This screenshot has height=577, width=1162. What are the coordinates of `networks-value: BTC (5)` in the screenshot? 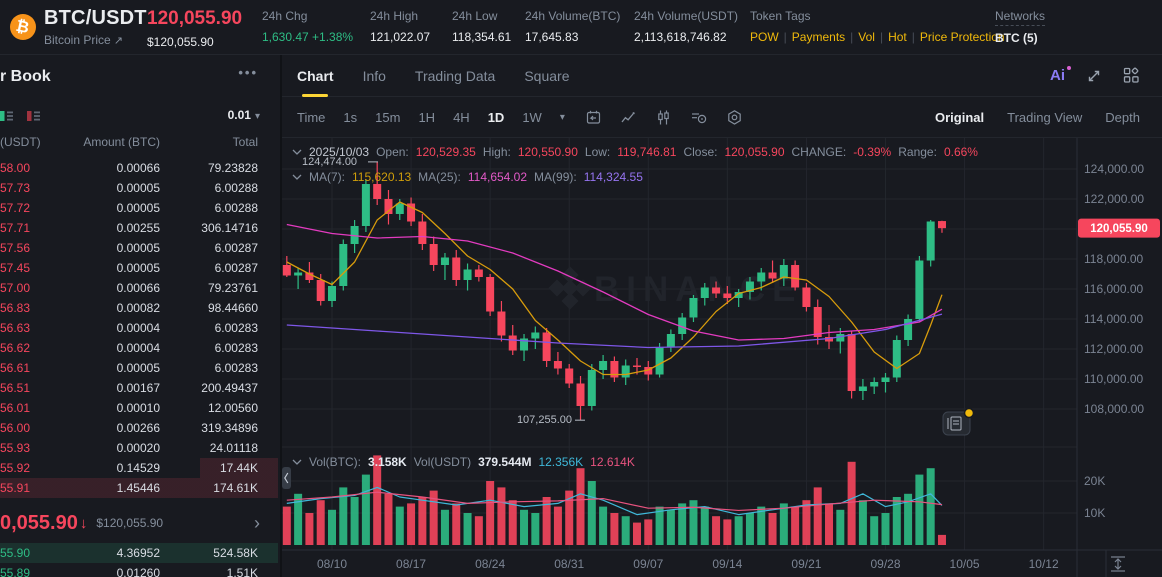 It's located at (1016, 38).